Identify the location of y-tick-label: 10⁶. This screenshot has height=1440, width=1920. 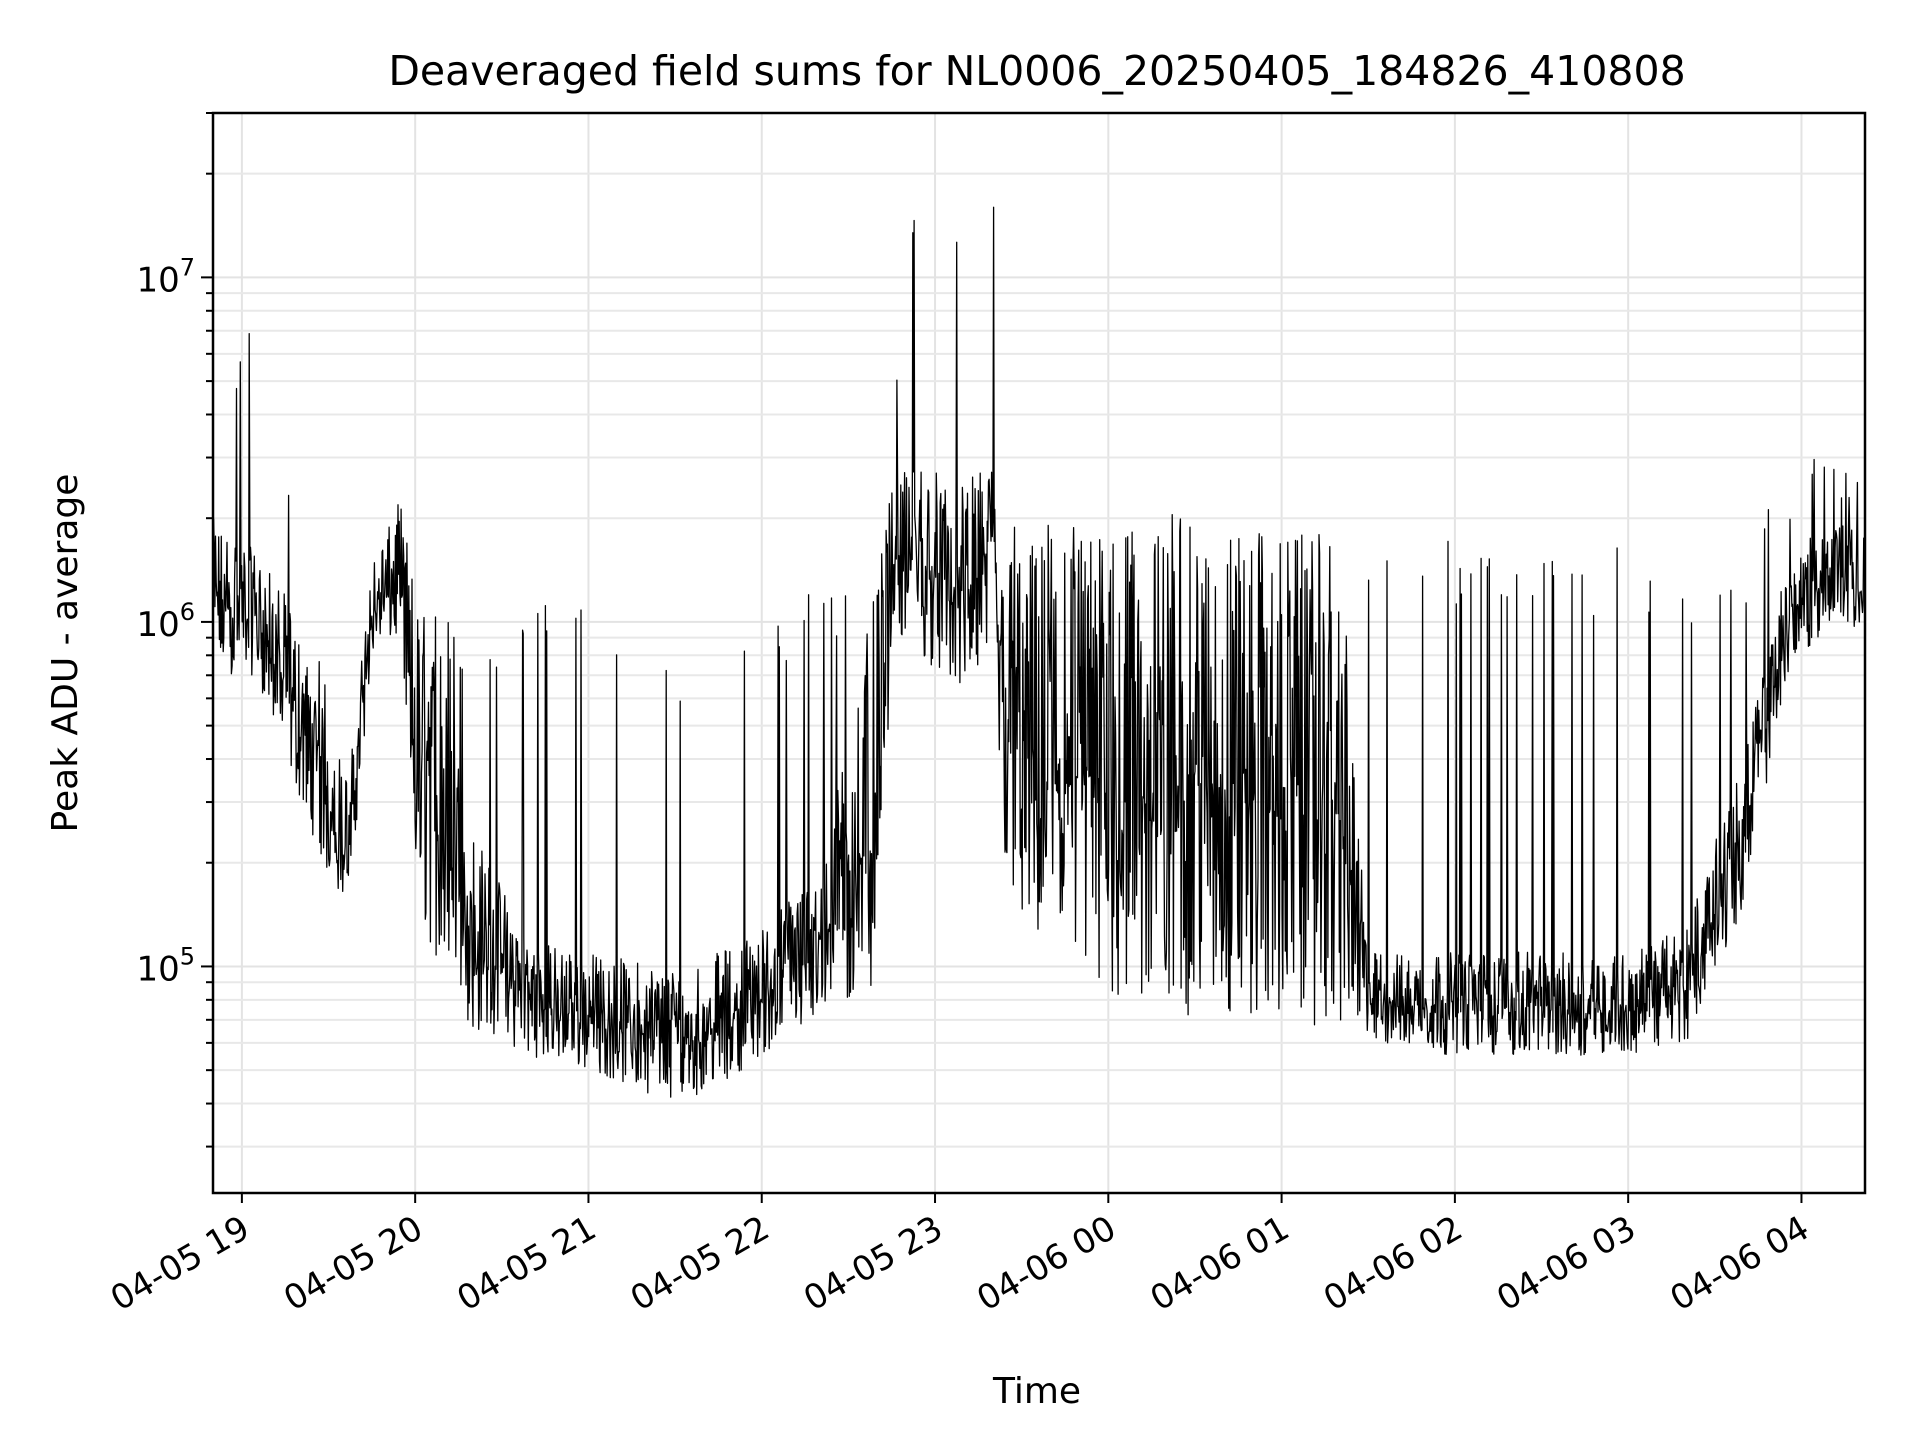
(165, 621).